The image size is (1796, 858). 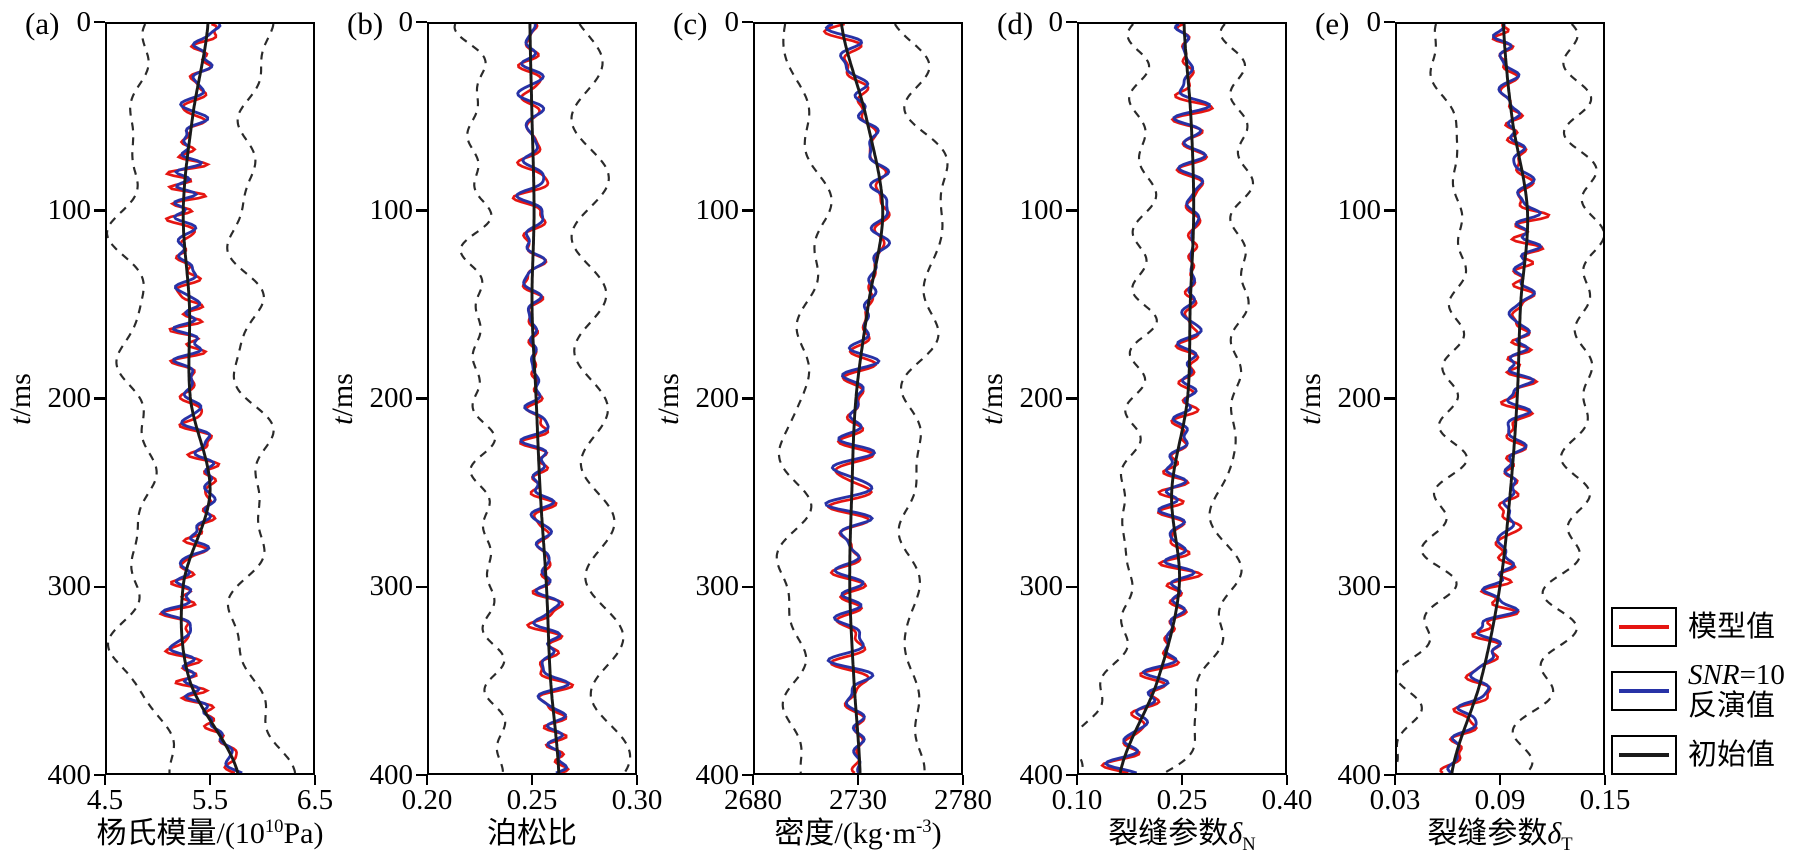 I want to click on panel-letter-b: (b), so click(x=365, y=23).